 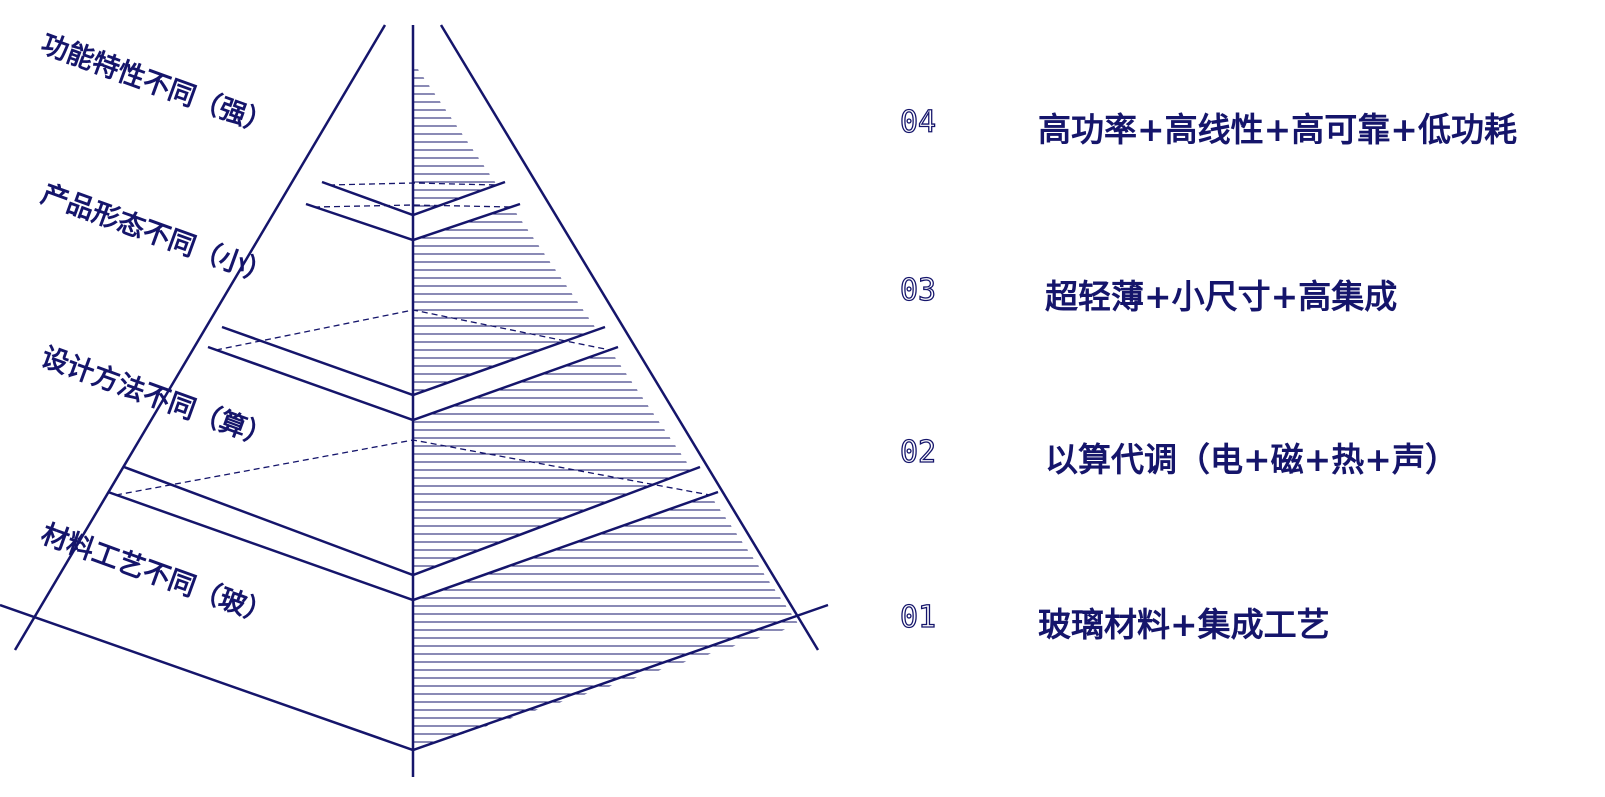 What do you see at coordinates (918, 122) in the screenshot?
I see `level-number: 04` at bounding box center [918, 122].